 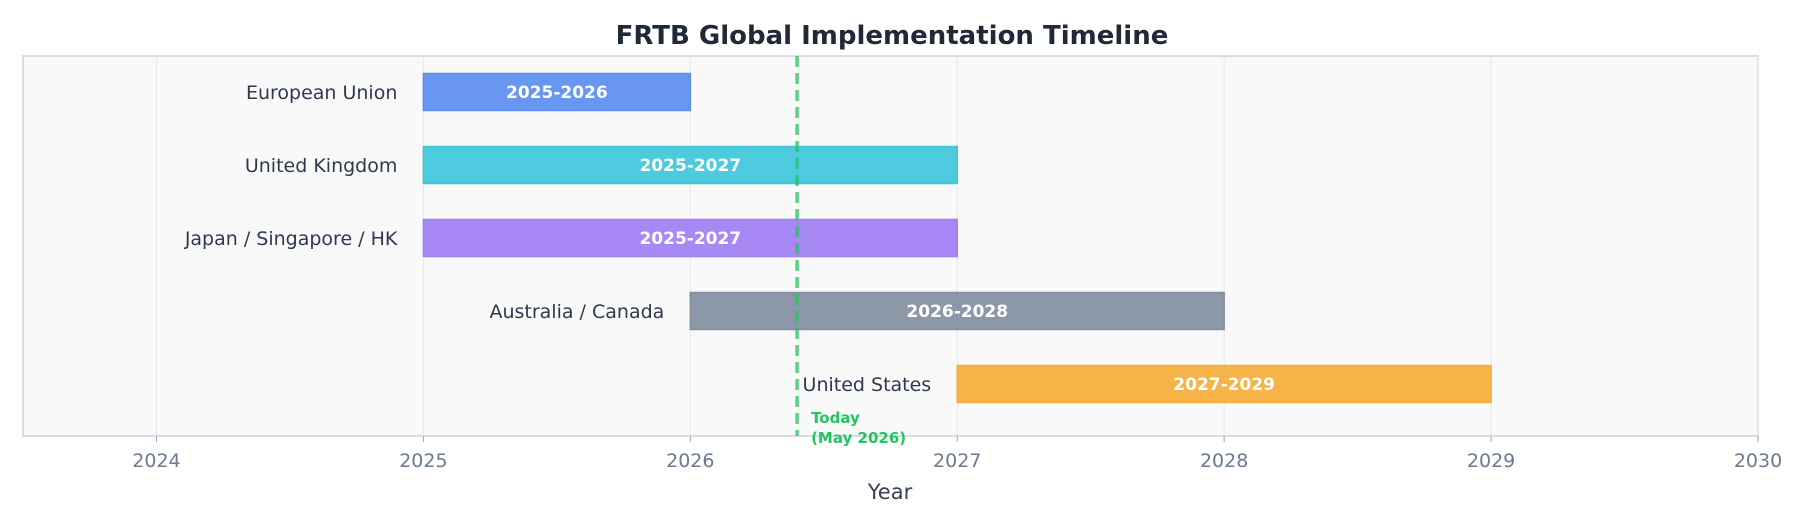 I want to click on task-label: Australia / Canada, so click(x=576, y=312).